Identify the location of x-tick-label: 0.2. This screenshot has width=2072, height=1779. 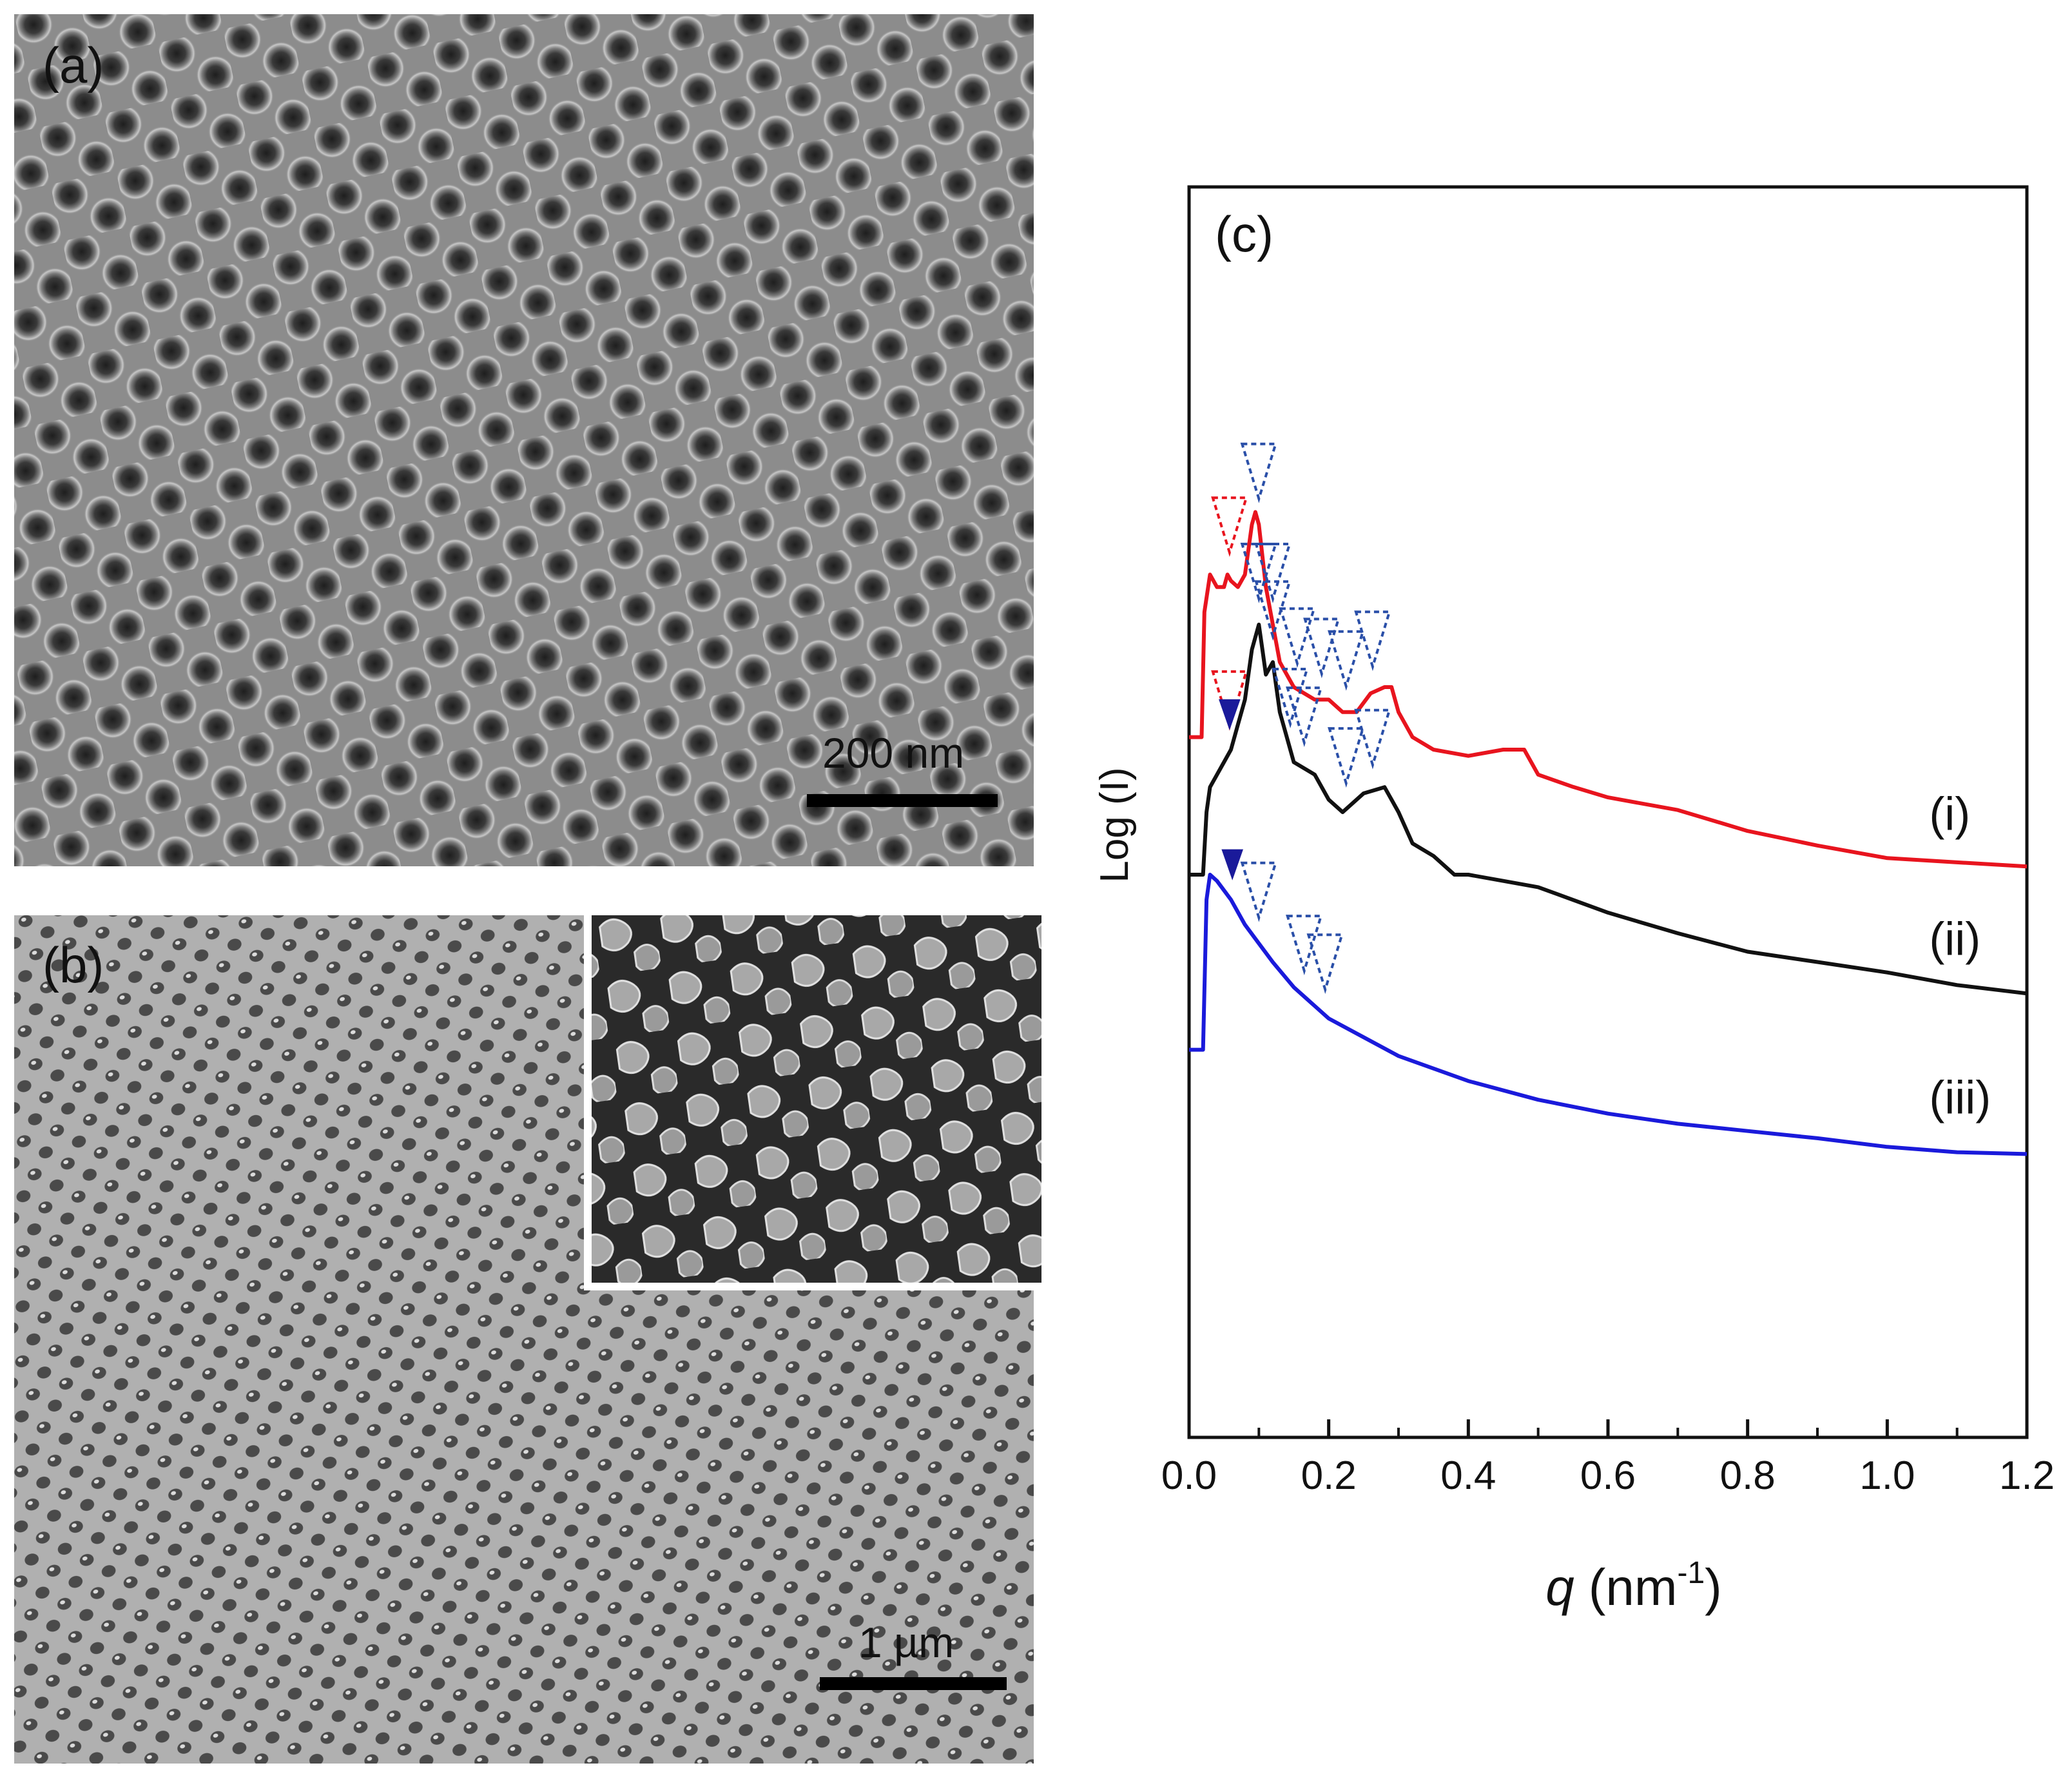
(1329, 1476).